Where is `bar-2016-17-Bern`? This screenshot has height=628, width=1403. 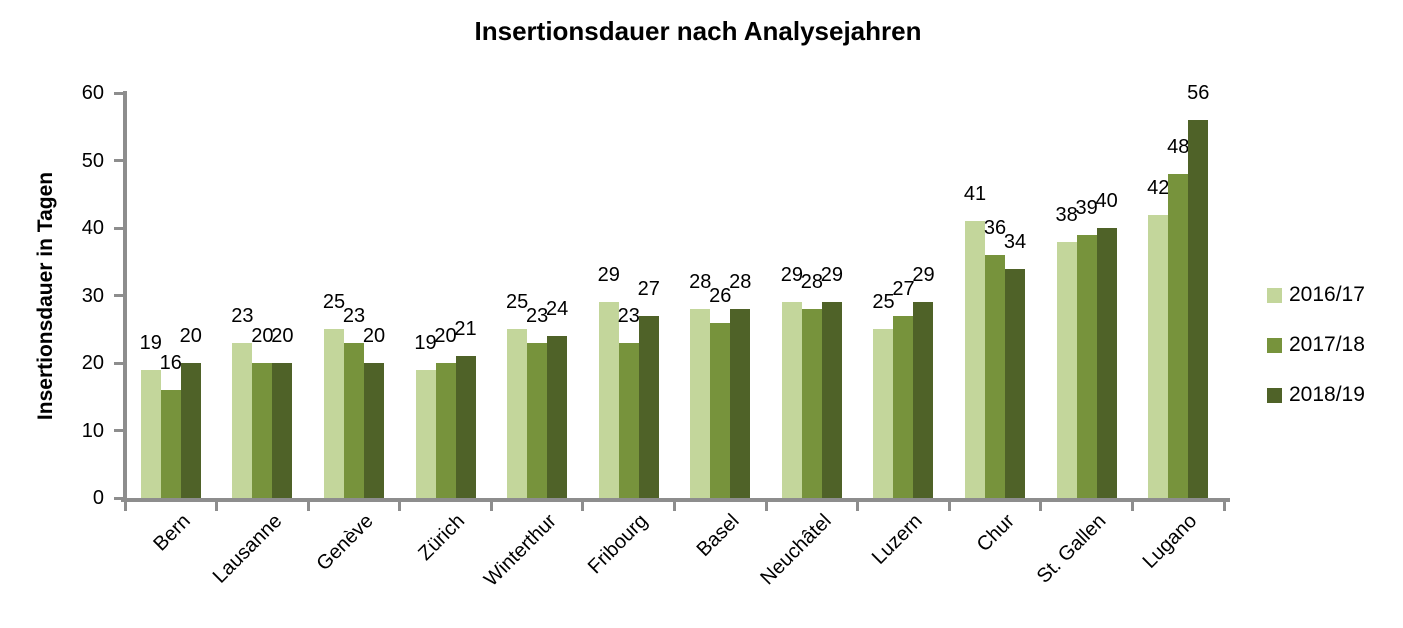 bar-2016-17-Bern is located at coordinates (150, 433).